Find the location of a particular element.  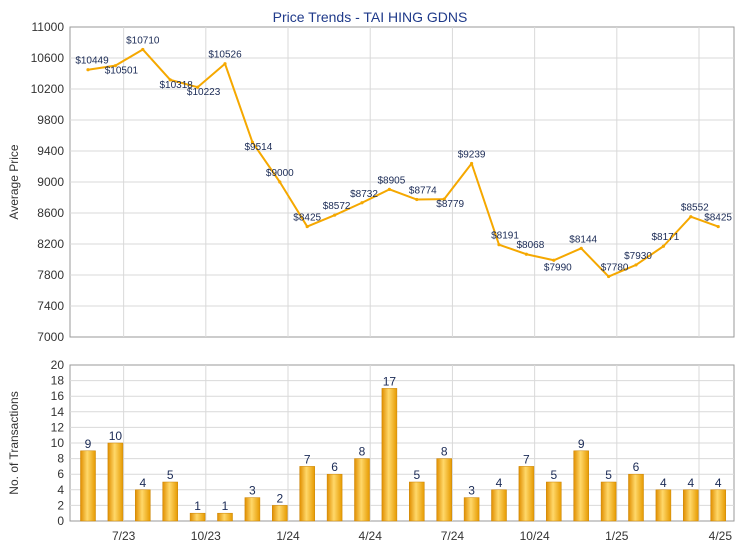

transactions-bar-label: 9 is located at coordinates (88, 444).